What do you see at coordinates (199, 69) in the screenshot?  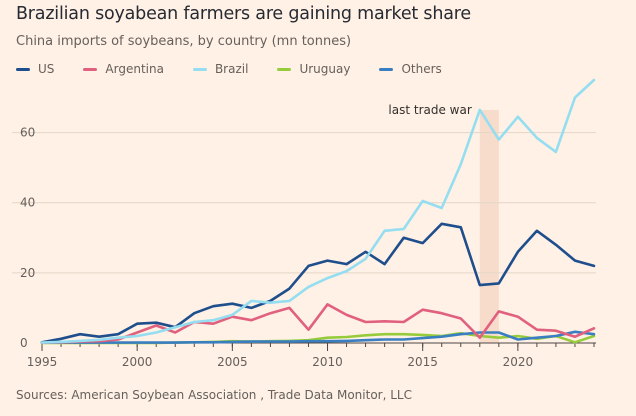 I see `legend-swatch-brazil` at bounding box center [199, 69].